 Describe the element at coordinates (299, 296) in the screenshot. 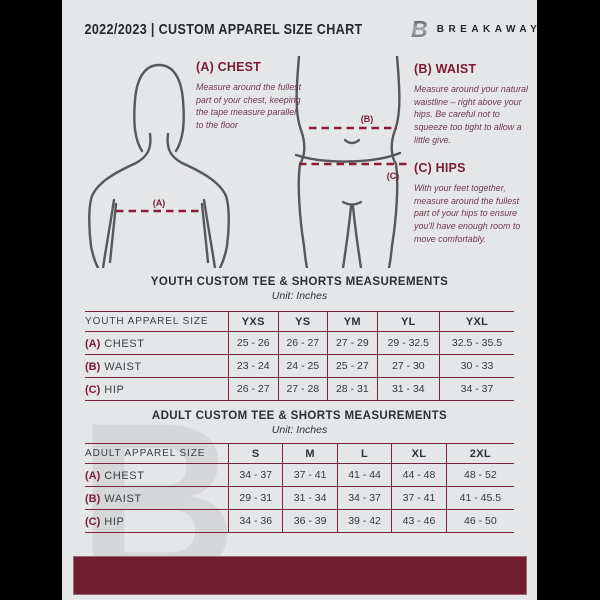

I see `youth-table-unit: Unit: Inches` at that location.